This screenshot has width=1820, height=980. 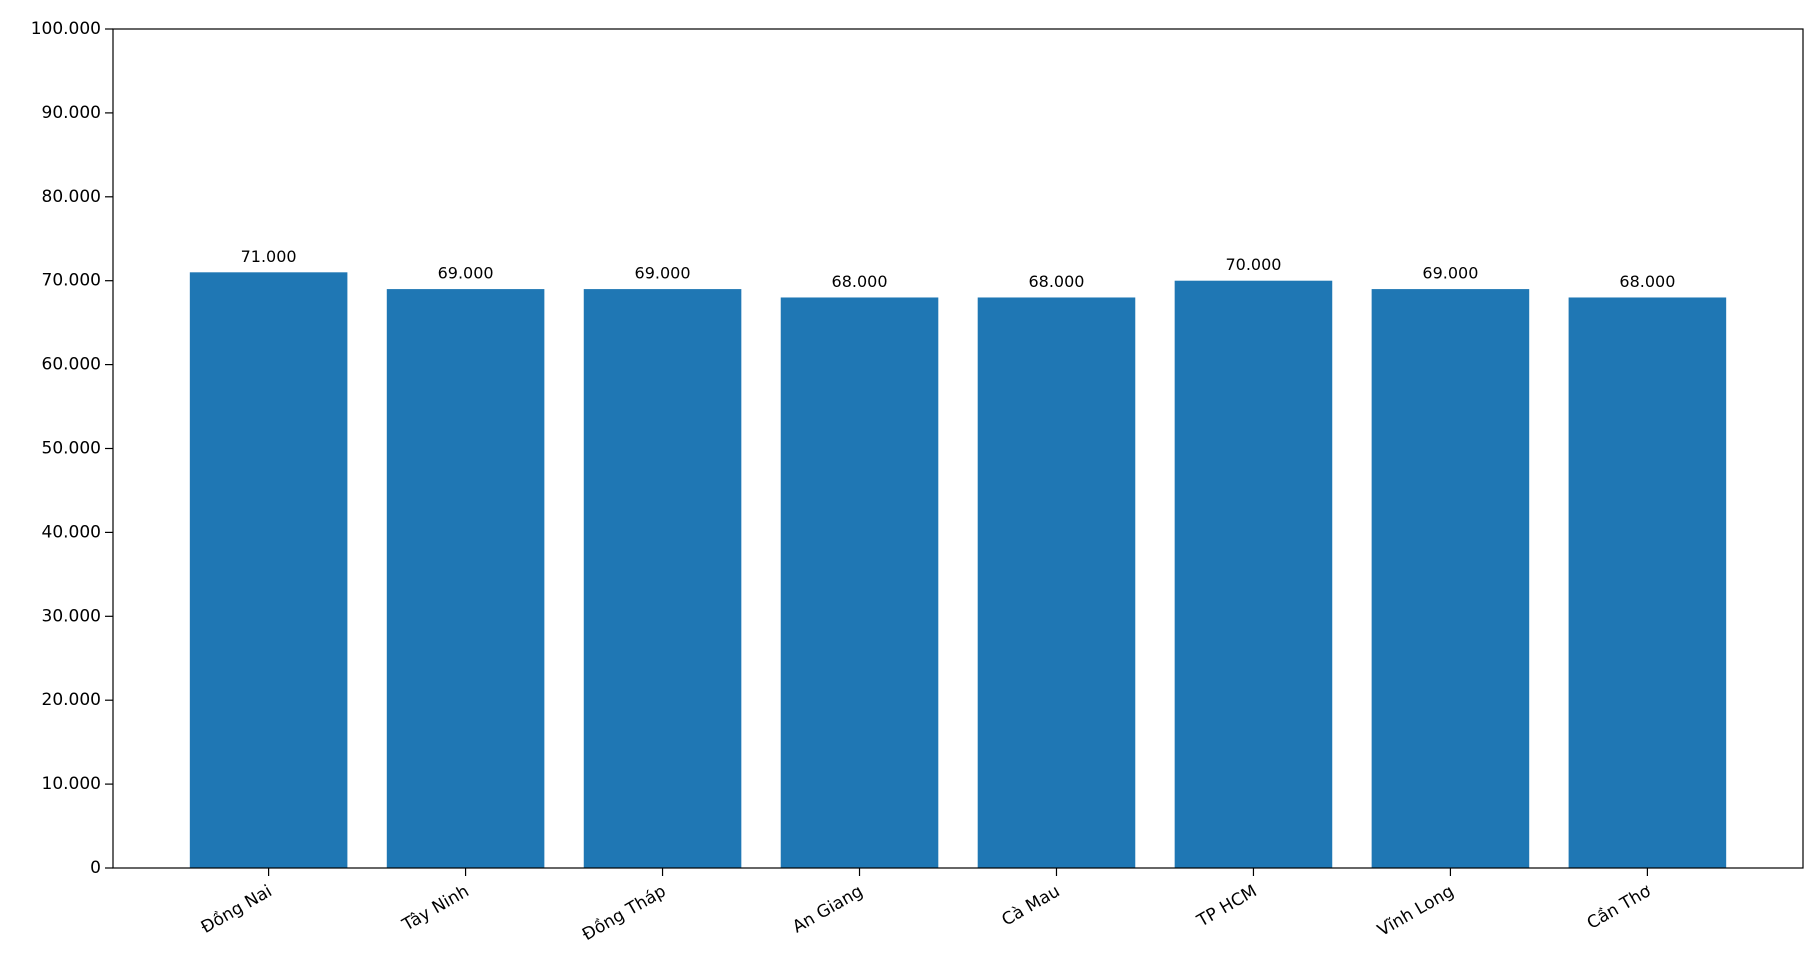 What do you see at coordinates (624, 912) in the screenshot?
I see `x-tick-label: Đồng Tháp` at bounding box center [624, 912].